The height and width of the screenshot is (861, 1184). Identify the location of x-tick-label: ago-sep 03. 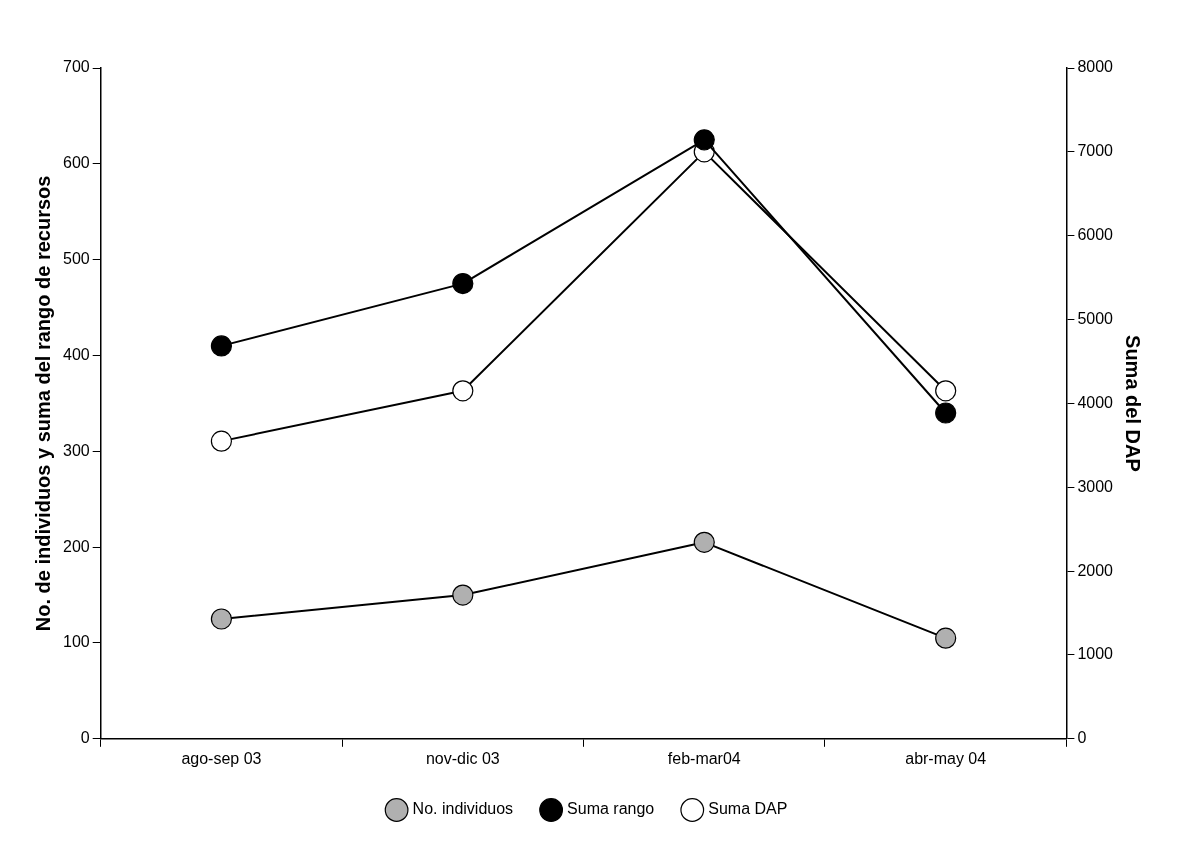
(221, 758).